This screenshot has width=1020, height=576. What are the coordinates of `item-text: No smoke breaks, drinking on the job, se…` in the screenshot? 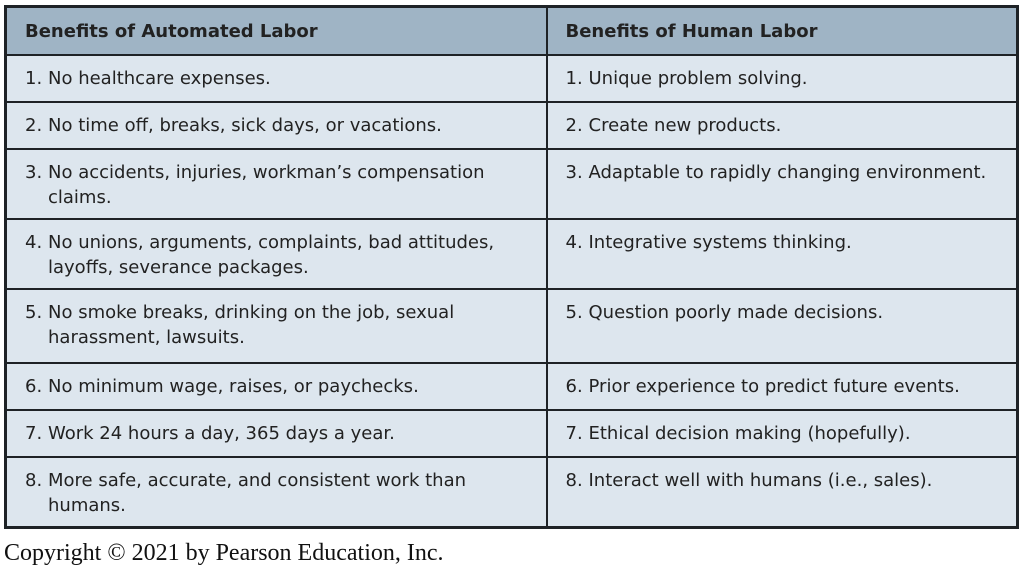 It's located at (251, 325).